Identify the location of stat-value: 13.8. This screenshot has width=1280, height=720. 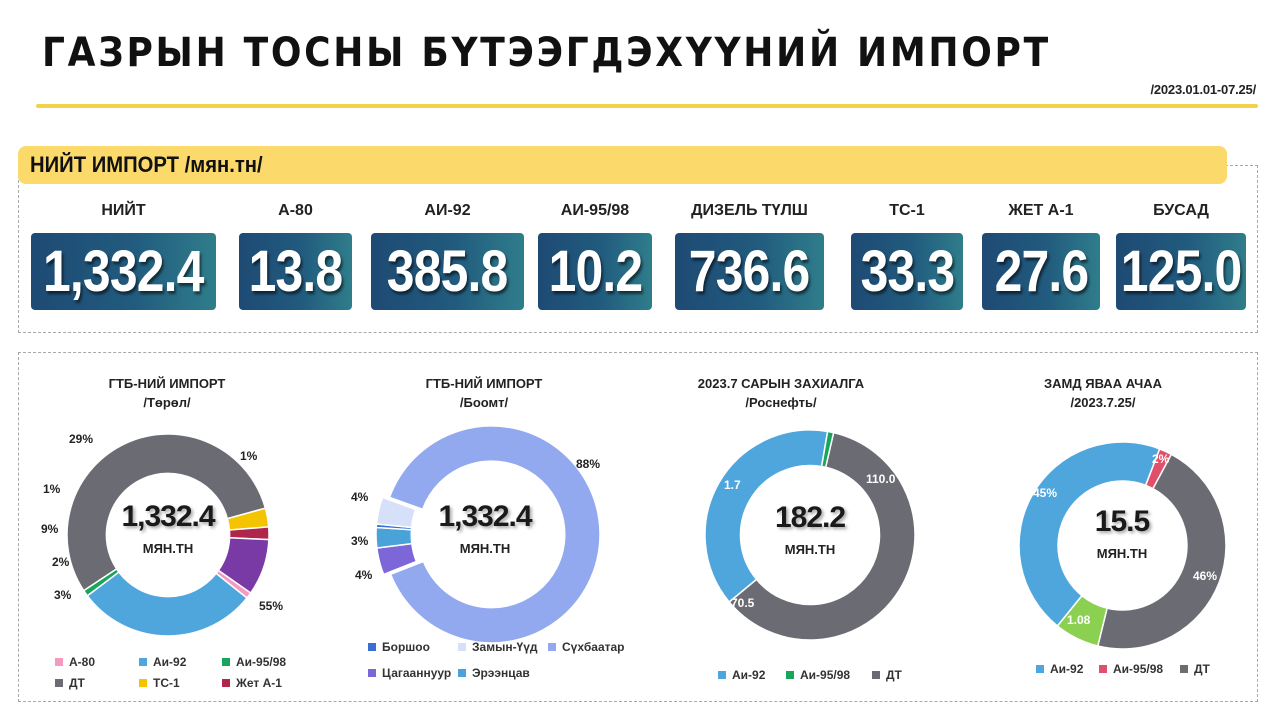
(296, 271).